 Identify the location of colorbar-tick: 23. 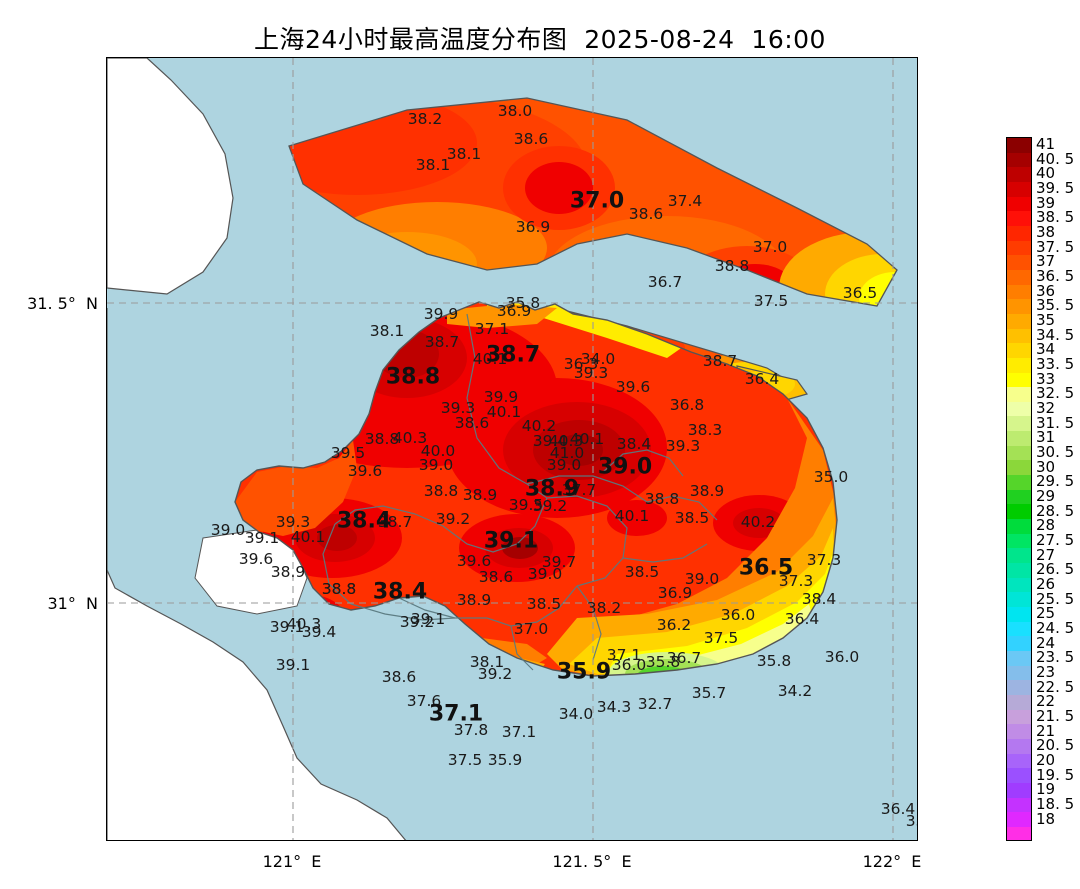
(1046, 672).